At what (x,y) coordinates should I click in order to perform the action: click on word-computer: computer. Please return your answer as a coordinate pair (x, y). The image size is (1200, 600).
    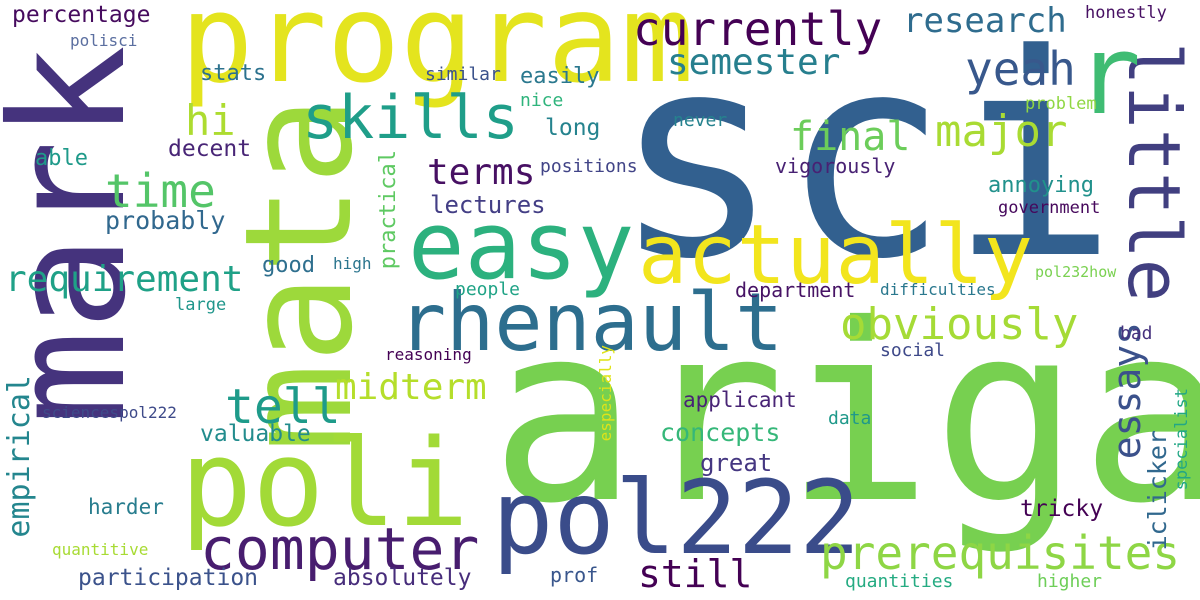
    Looking at the image, I should click on (340, 549).